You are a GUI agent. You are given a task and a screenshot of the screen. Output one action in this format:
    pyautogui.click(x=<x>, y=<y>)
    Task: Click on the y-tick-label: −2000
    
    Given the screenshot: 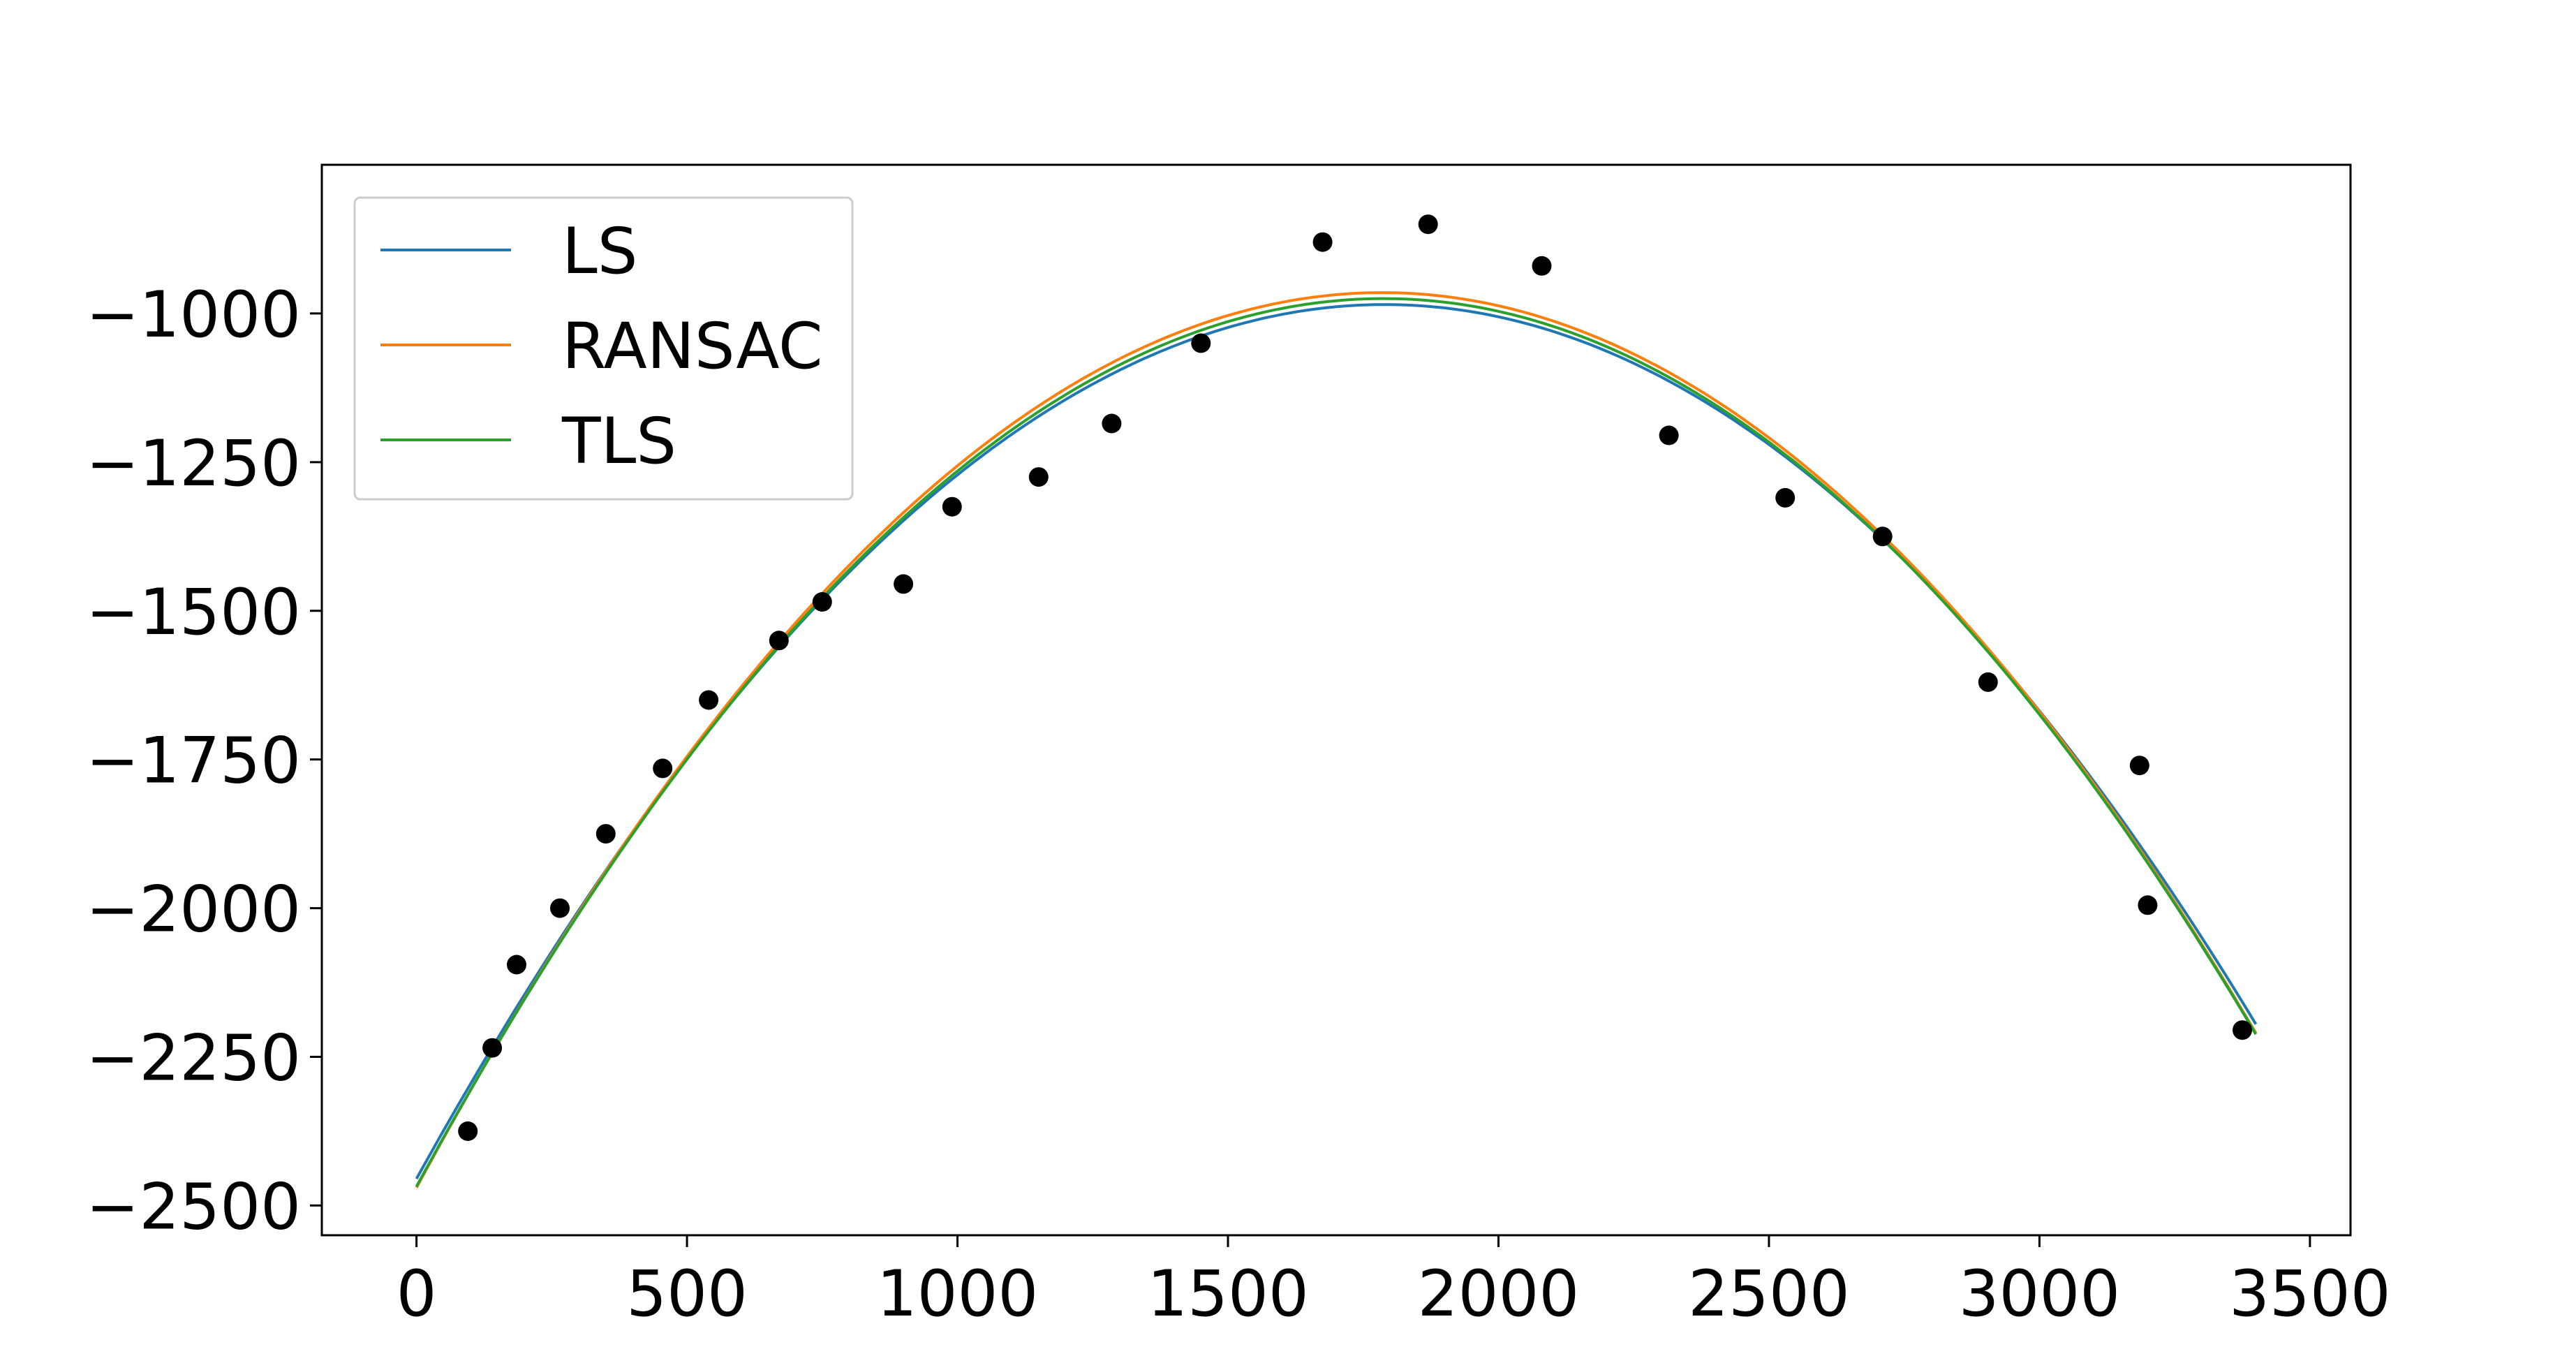 What is the action you would take?
    pyautogui.click(x=193, y=910)
    